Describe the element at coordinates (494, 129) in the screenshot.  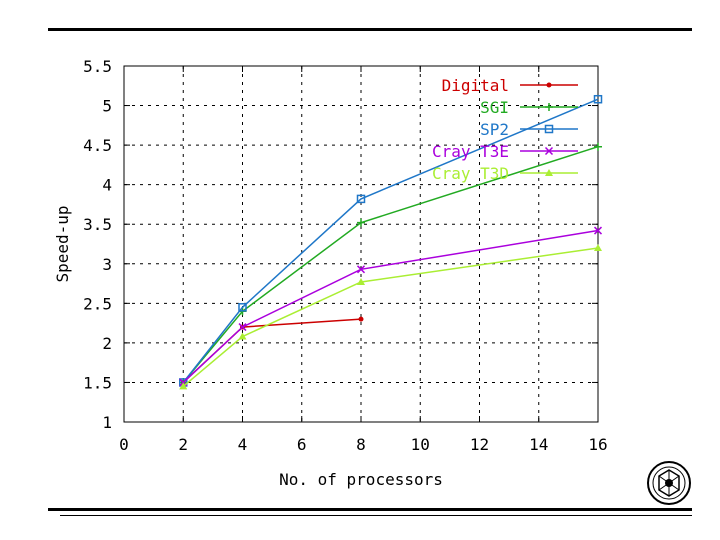
I see `legend-label: SP2` at that location.